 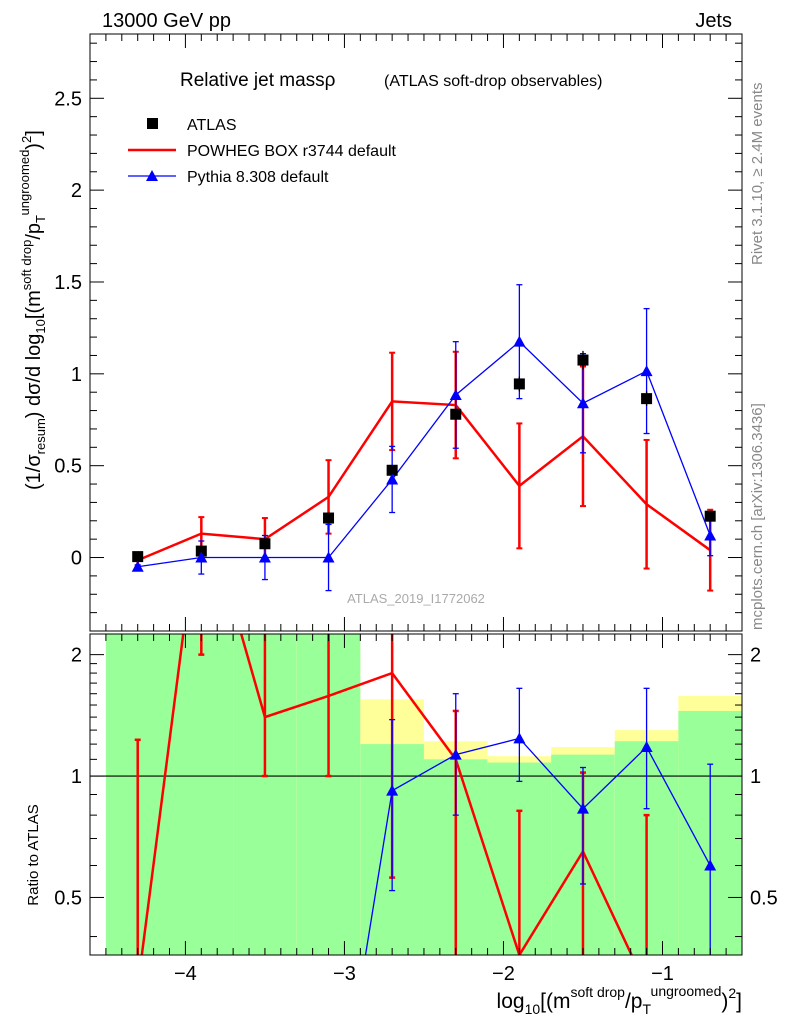 What do you see at coordinates (201, 794) in the screenshot?
I see `ratio-band-green` at bounding box center [201, 794].